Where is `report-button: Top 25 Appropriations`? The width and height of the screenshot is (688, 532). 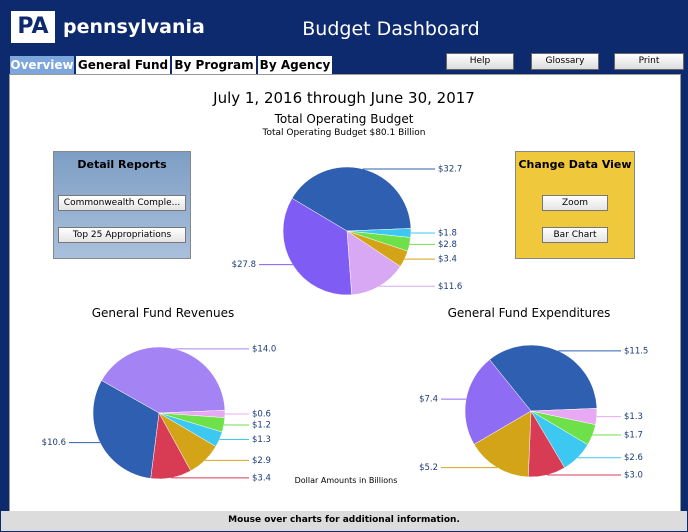
report-button: Top 25 Appropriations is located at coordinates (122, 235).